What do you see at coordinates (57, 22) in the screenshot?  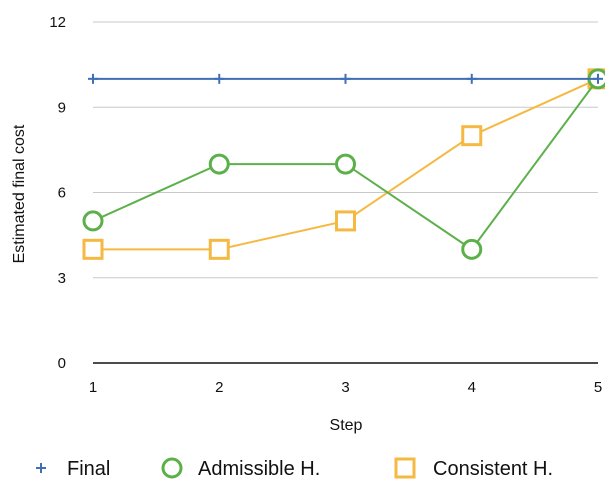 I see `y-tick-label: 12` at bounding box center [57, 22].